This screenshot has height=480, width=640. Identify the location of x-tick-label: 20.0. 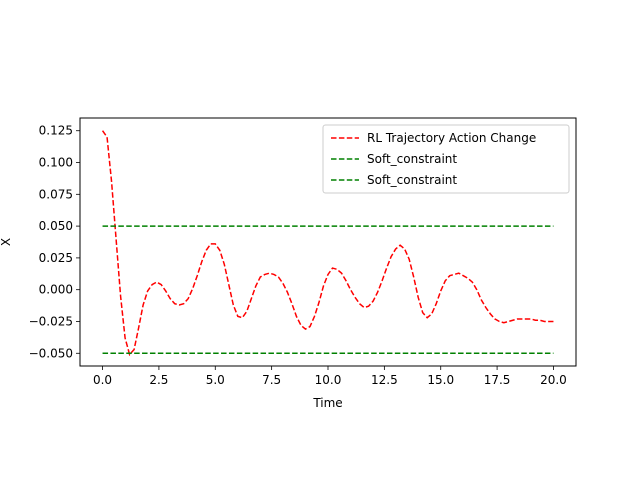
(553, 380).